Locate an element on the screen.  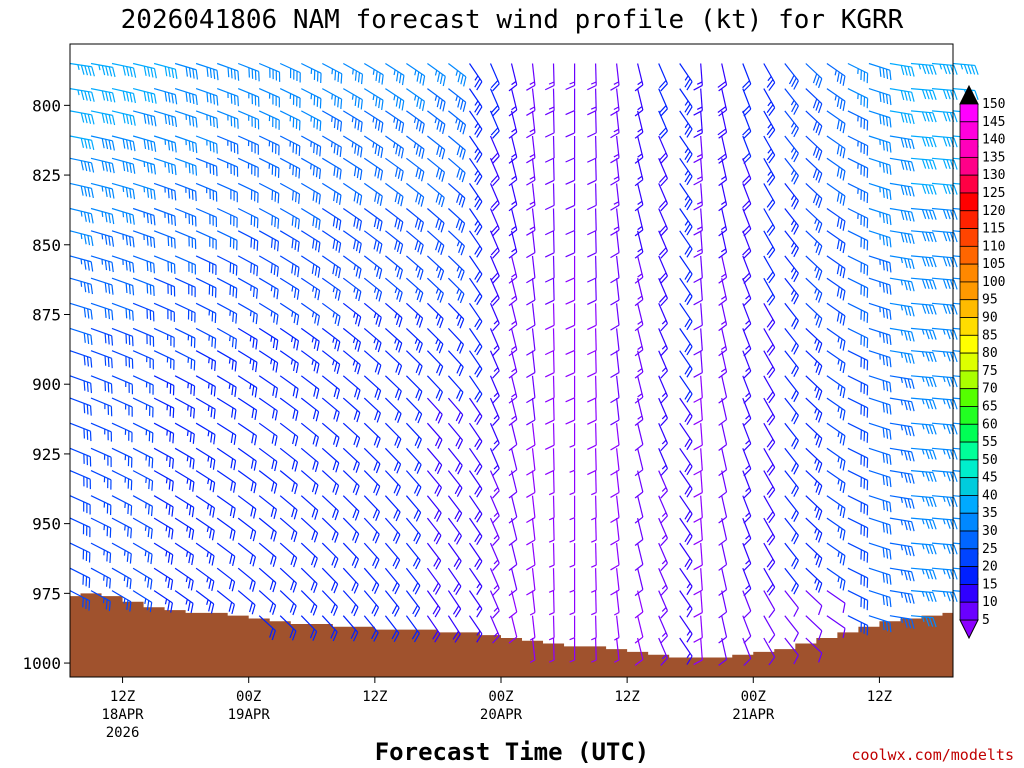
colorbar-label: 70 is located at coordinates (990, 389).